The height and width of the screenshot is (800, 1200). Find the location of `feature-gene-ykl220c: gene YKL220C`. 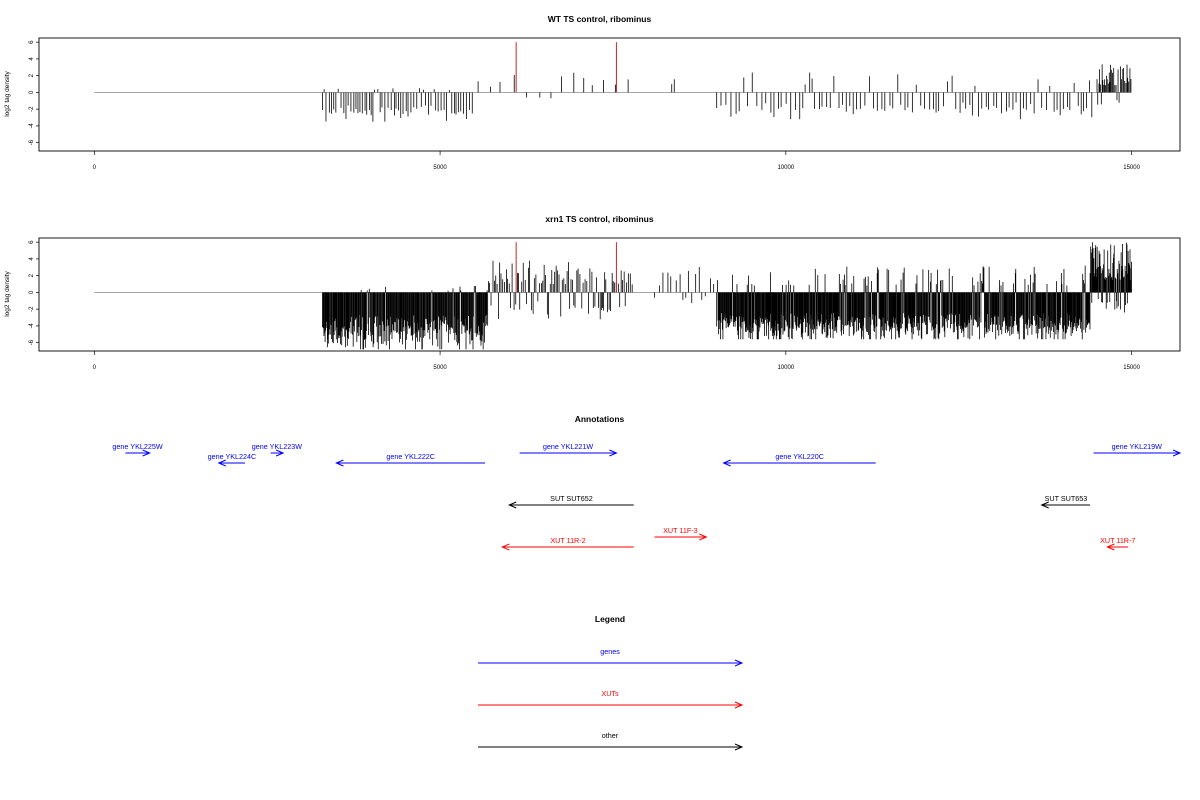

feature-gene-ykl220c: gene YKL220C is located at coordinates (799, 459).